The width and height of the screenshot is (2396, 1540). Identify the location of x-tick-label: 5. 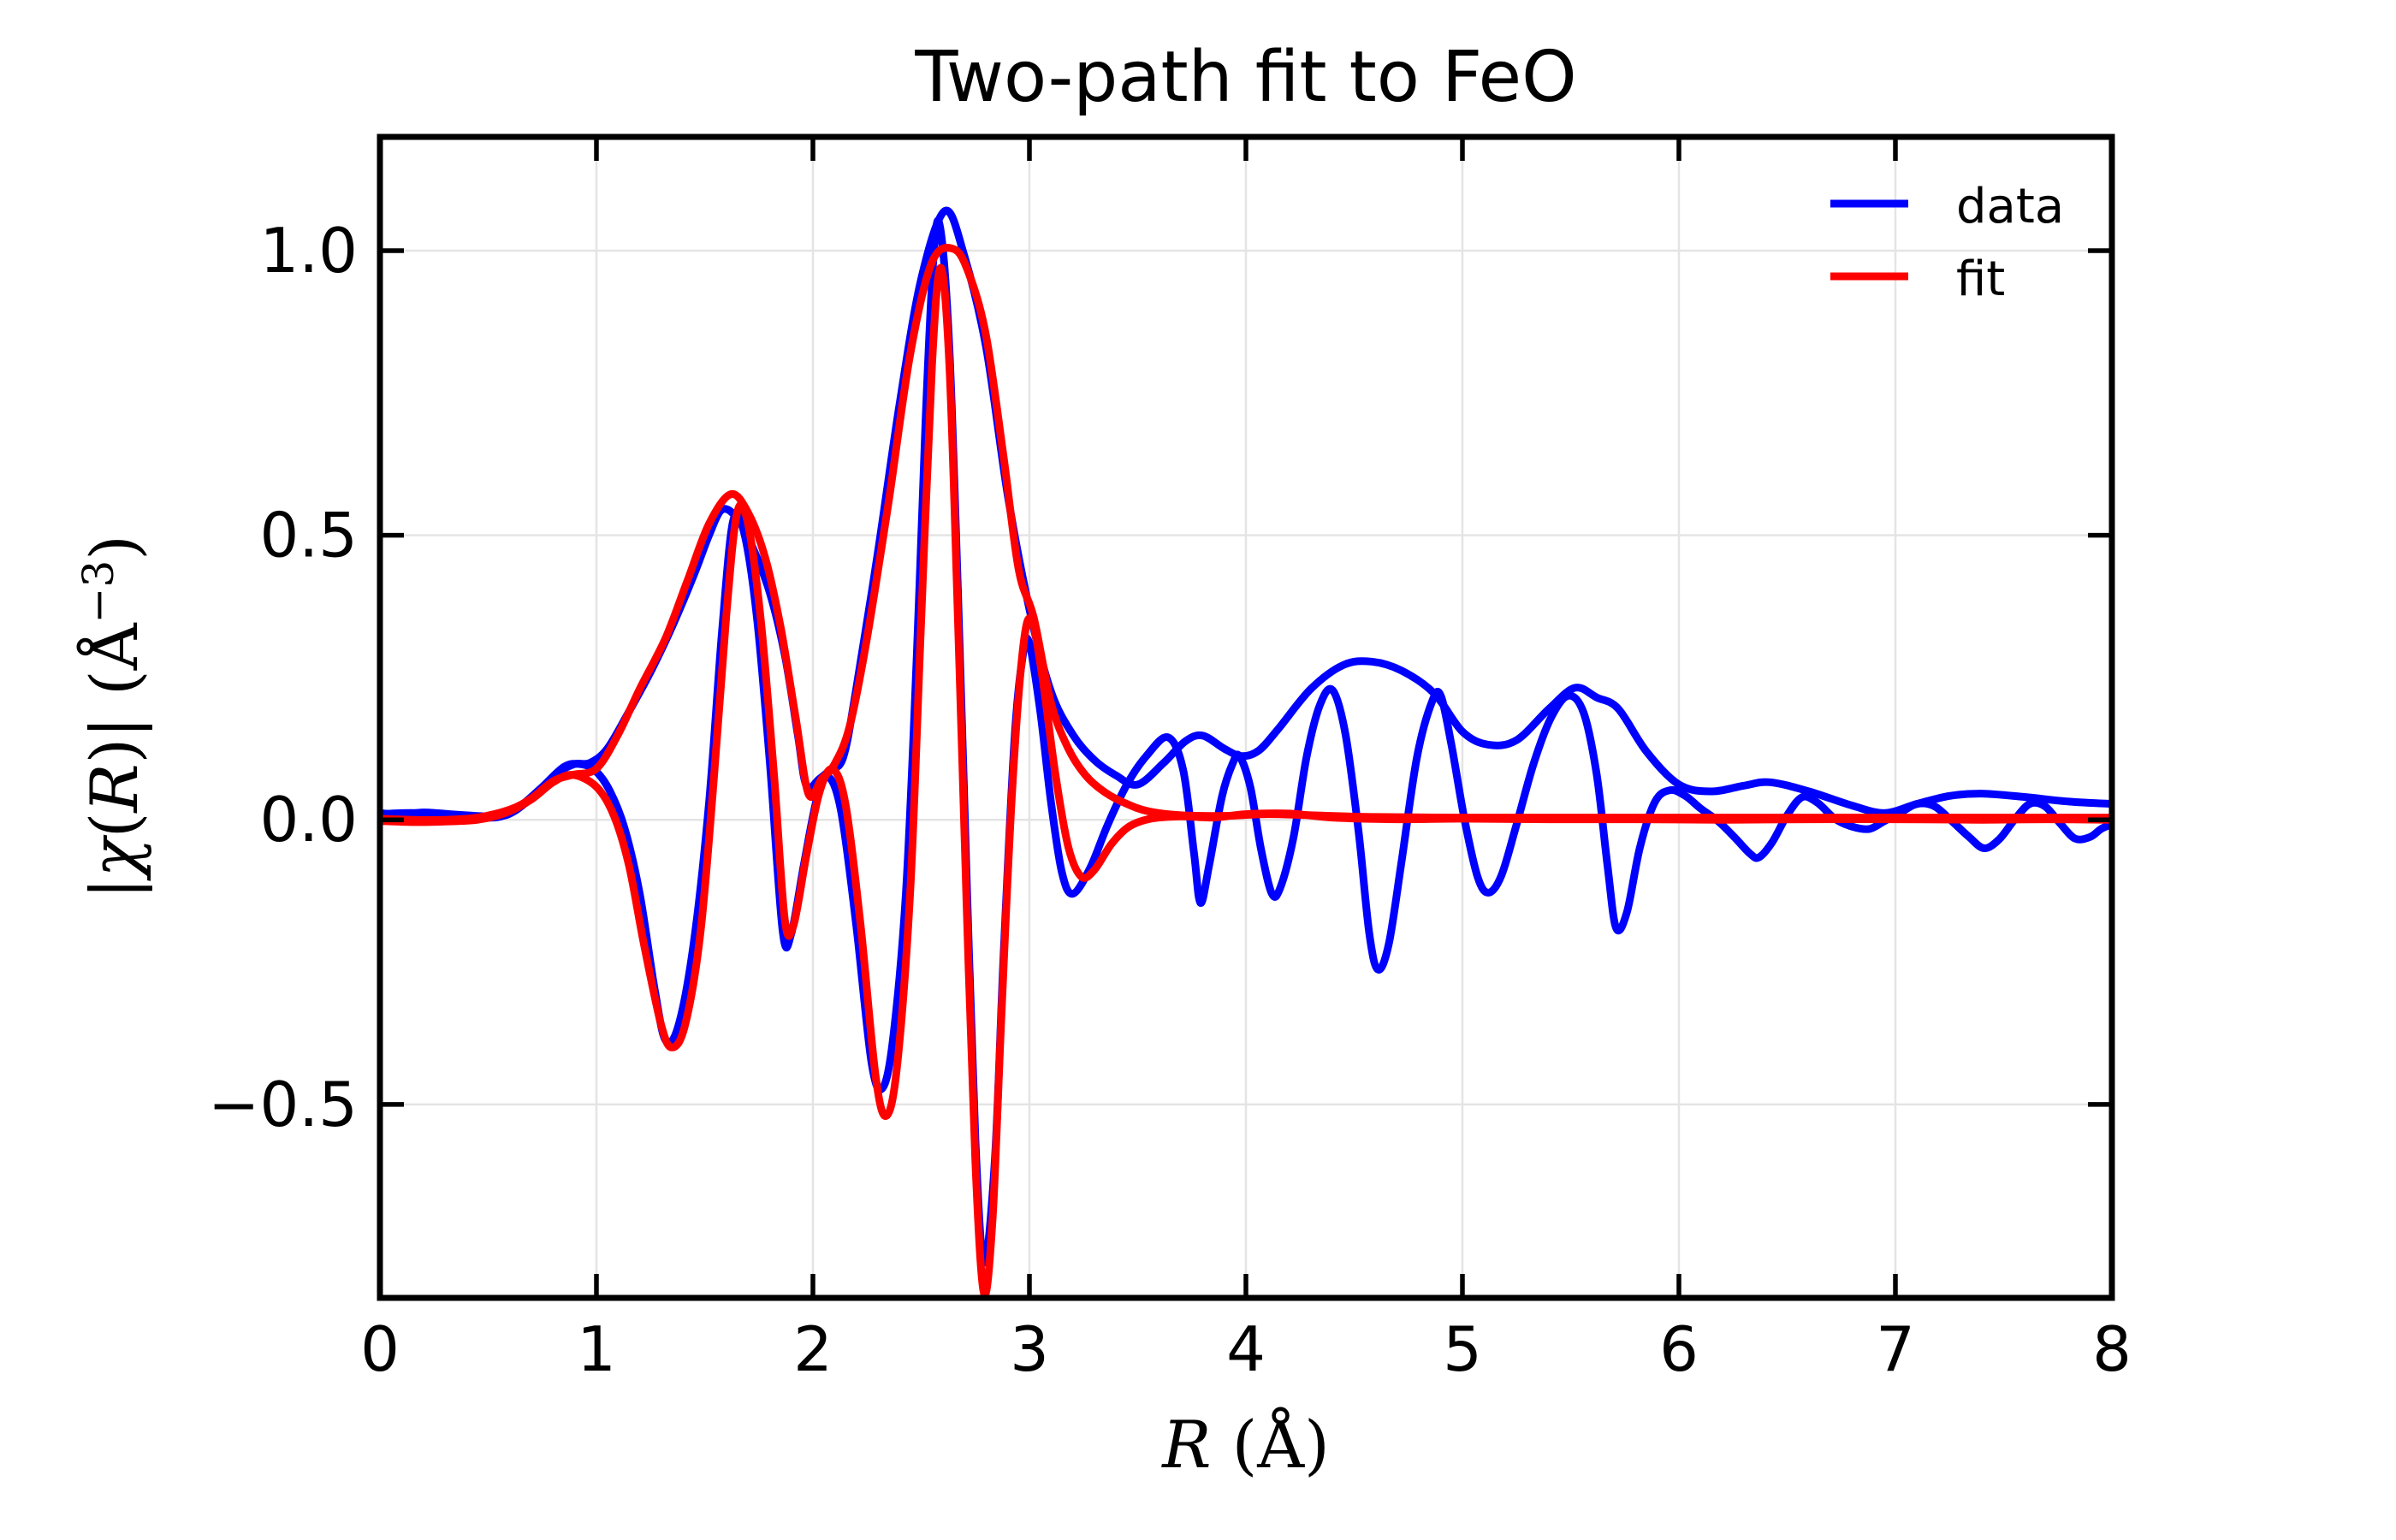
(1463, 1349).